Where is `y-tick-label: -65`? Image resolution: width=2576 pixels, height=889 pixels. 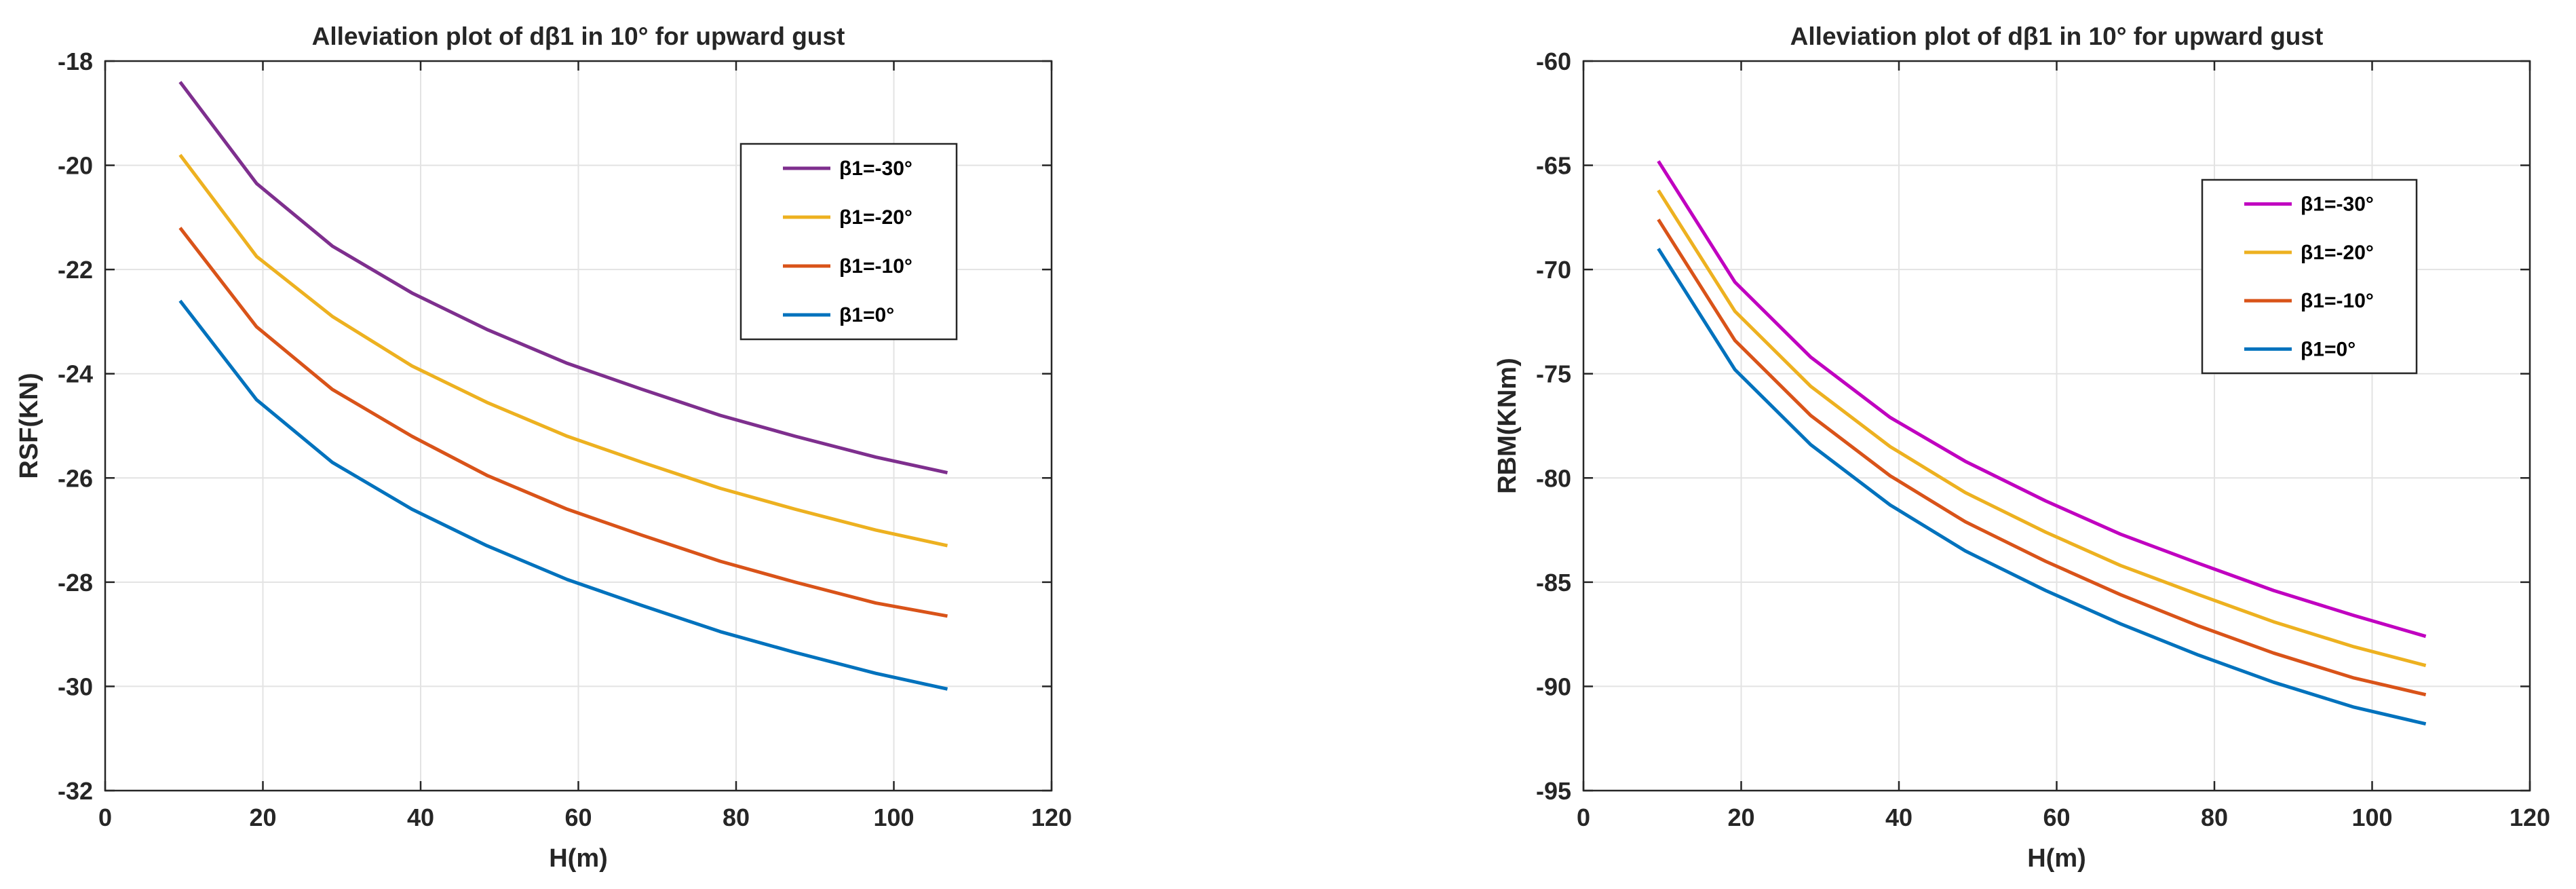 y-tick-label: -65 is located at coordinates (1553, 166).